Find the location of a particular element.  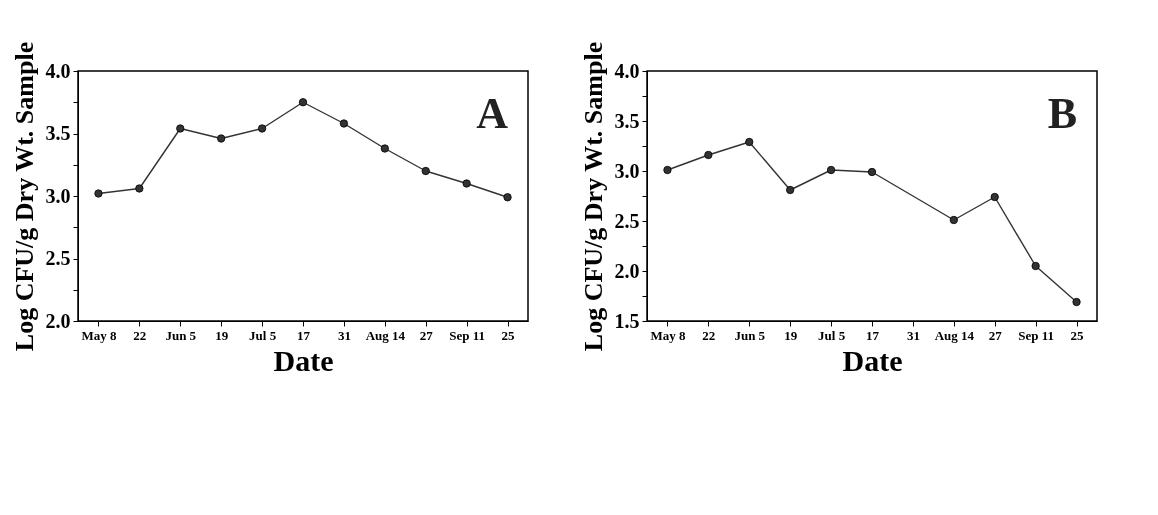

annotation: B is located at coordinates (1062, 113).